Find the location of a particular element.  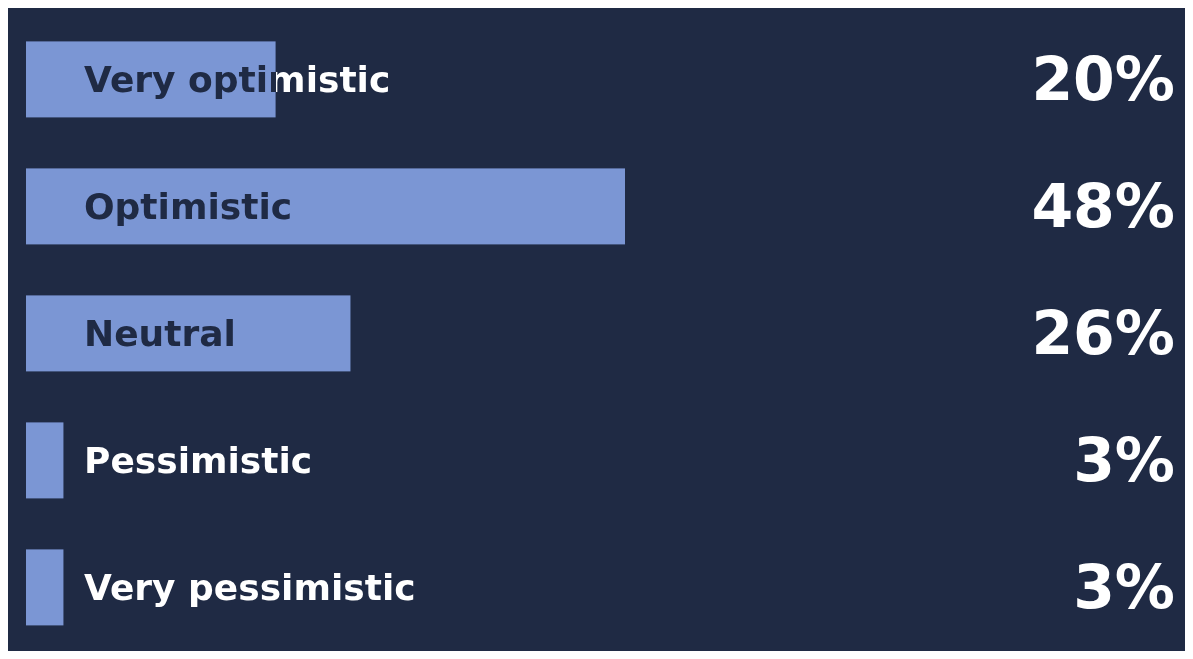

data-label: 48% is located at coordinates (1103, 206).